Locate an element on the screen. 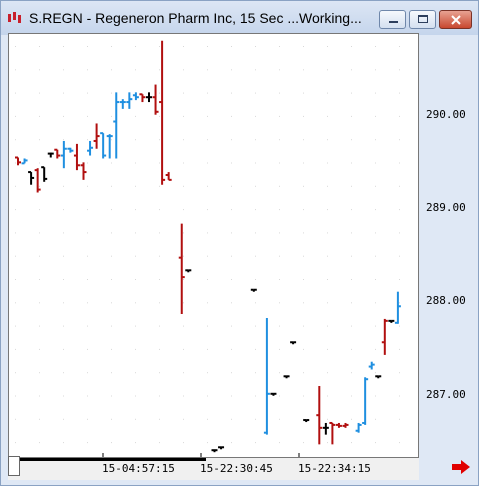  scroll-thumb is located at coordinates (14, 466).